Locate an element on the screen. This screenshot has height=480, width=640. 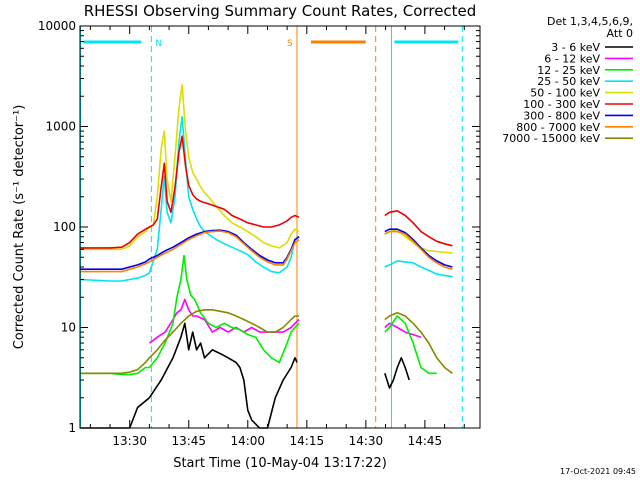
legend-label: 100 - 300 keV is located at coordinates (561, 104).